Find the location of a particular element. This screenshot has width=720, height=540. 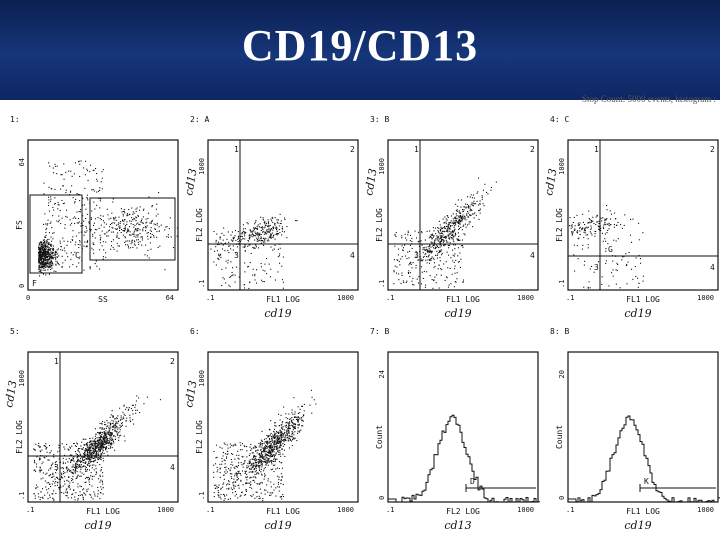

handwritten-y-annotation: cd13 is located at coordinates (191, 181).